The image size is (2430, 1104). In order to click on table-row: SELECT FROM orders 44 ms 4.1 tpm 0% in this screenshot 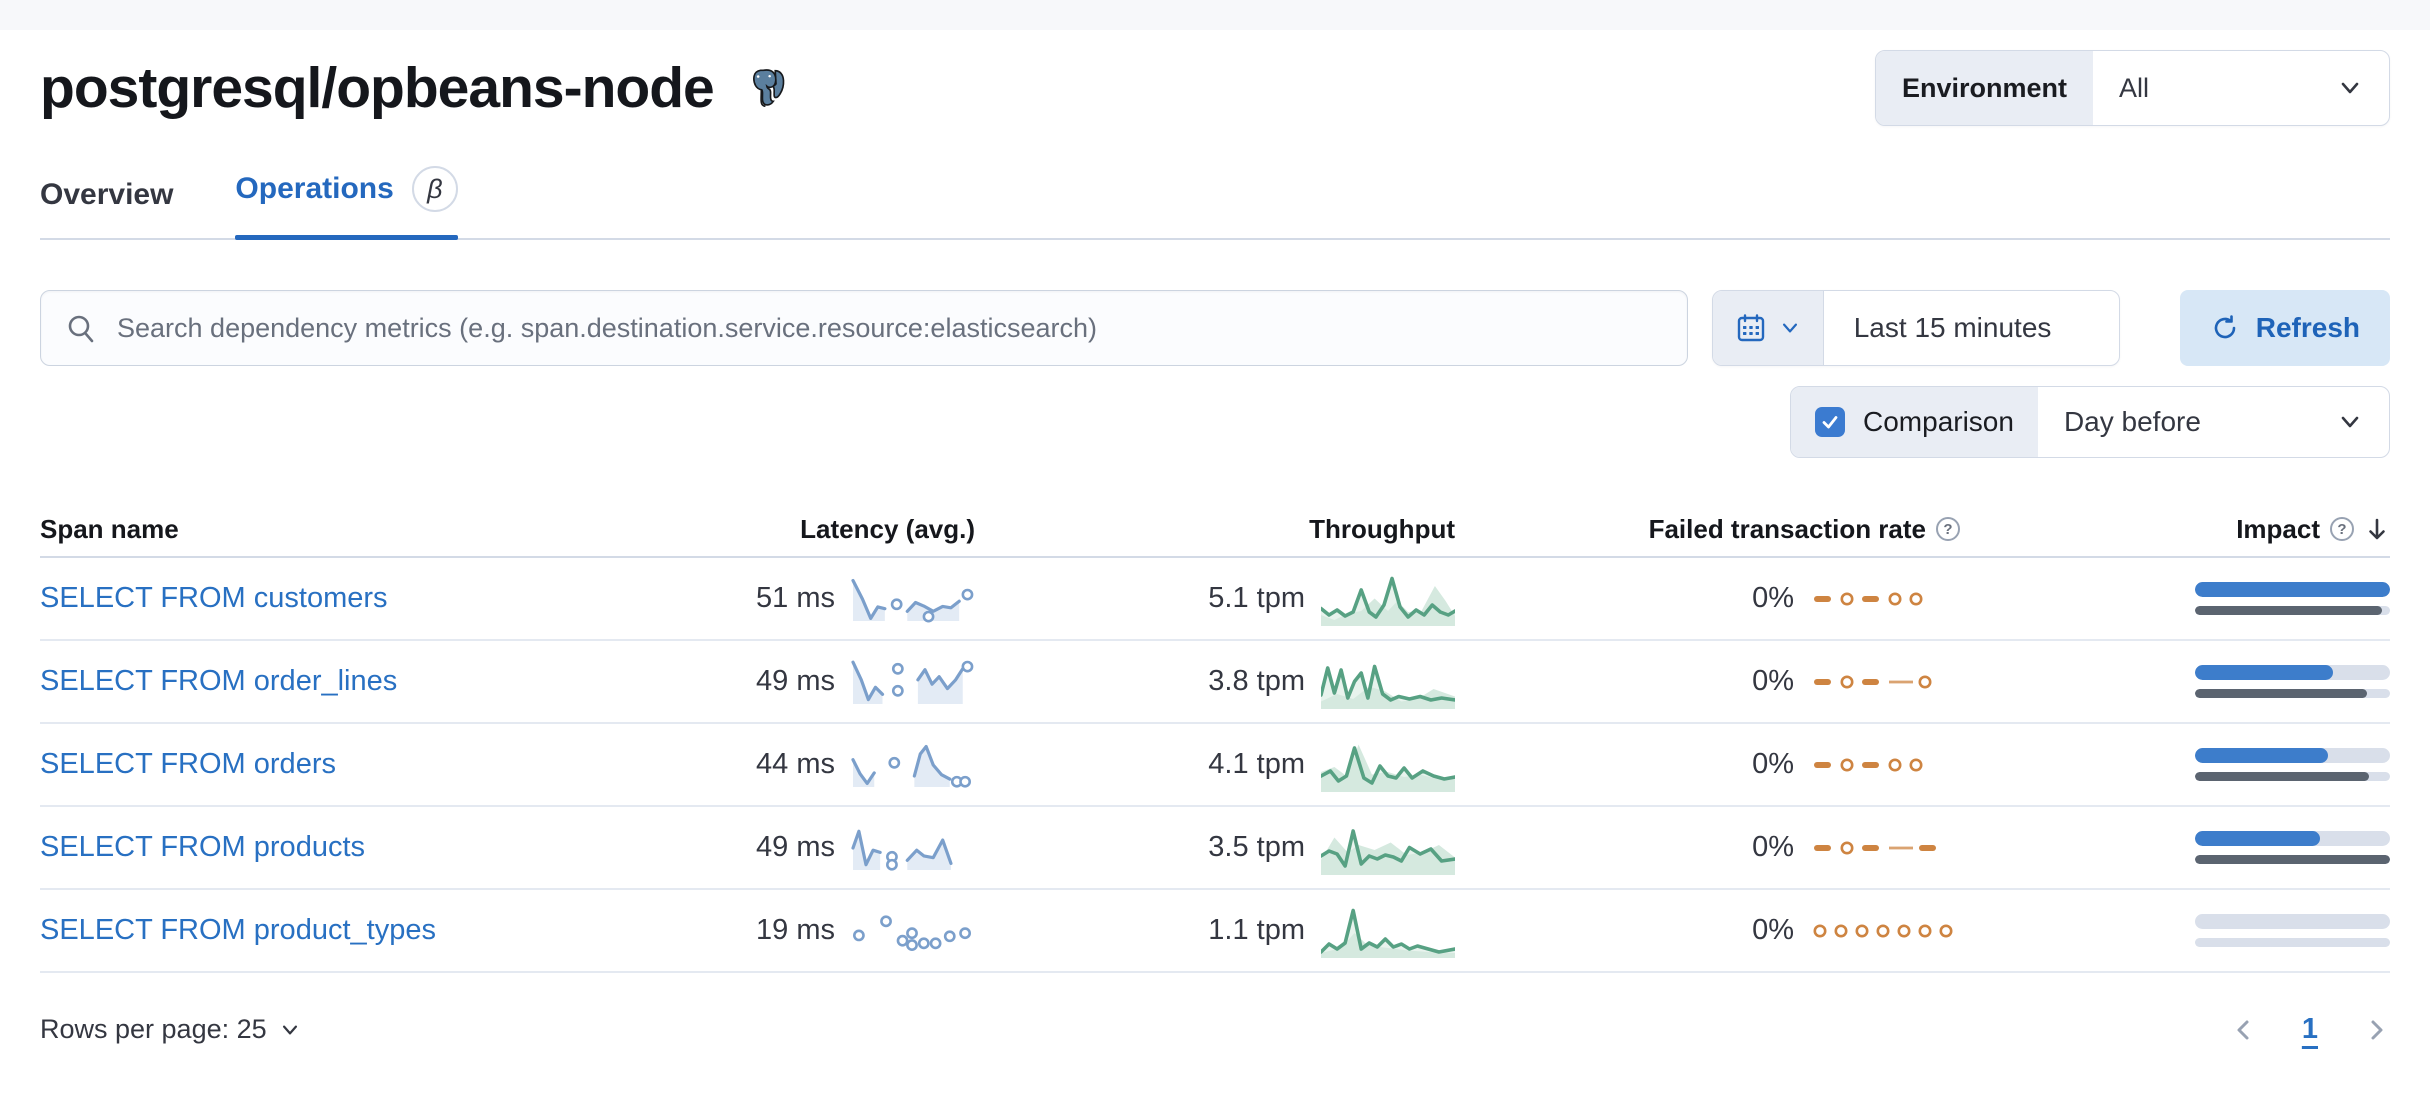, I will do `click(1215, 765)`.